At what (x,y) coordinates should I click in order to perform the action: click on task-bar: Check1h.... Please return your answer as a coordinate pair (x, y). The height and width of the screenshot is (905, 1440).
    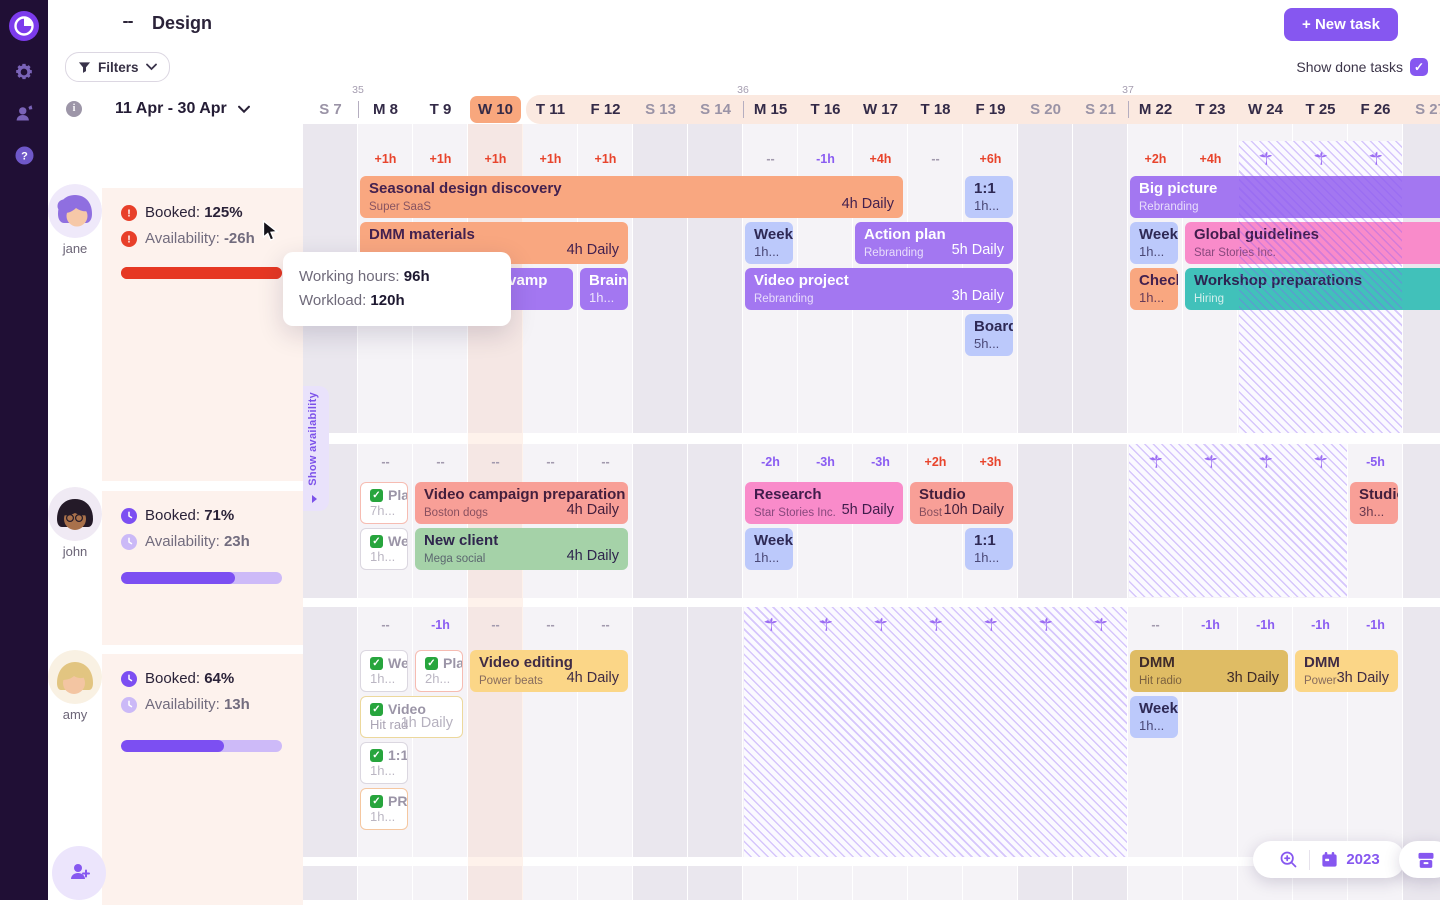
    Looking at the image, I should click on (1154, 289).